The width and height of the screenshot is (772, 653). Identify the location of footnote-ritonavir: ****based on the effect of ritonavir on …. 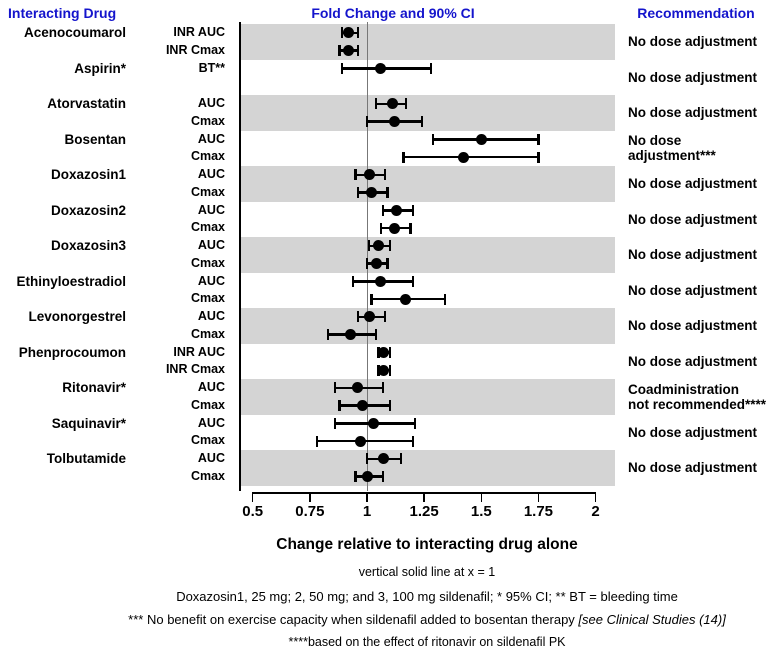
(427, 642).